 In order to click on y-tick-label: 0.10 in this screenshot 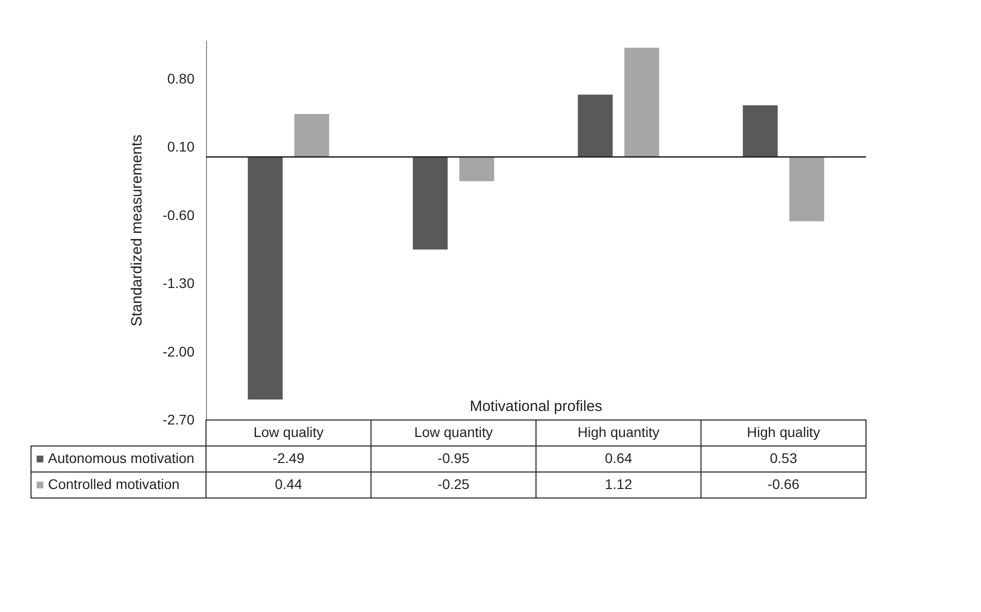, I will do `click(181, 146)`.